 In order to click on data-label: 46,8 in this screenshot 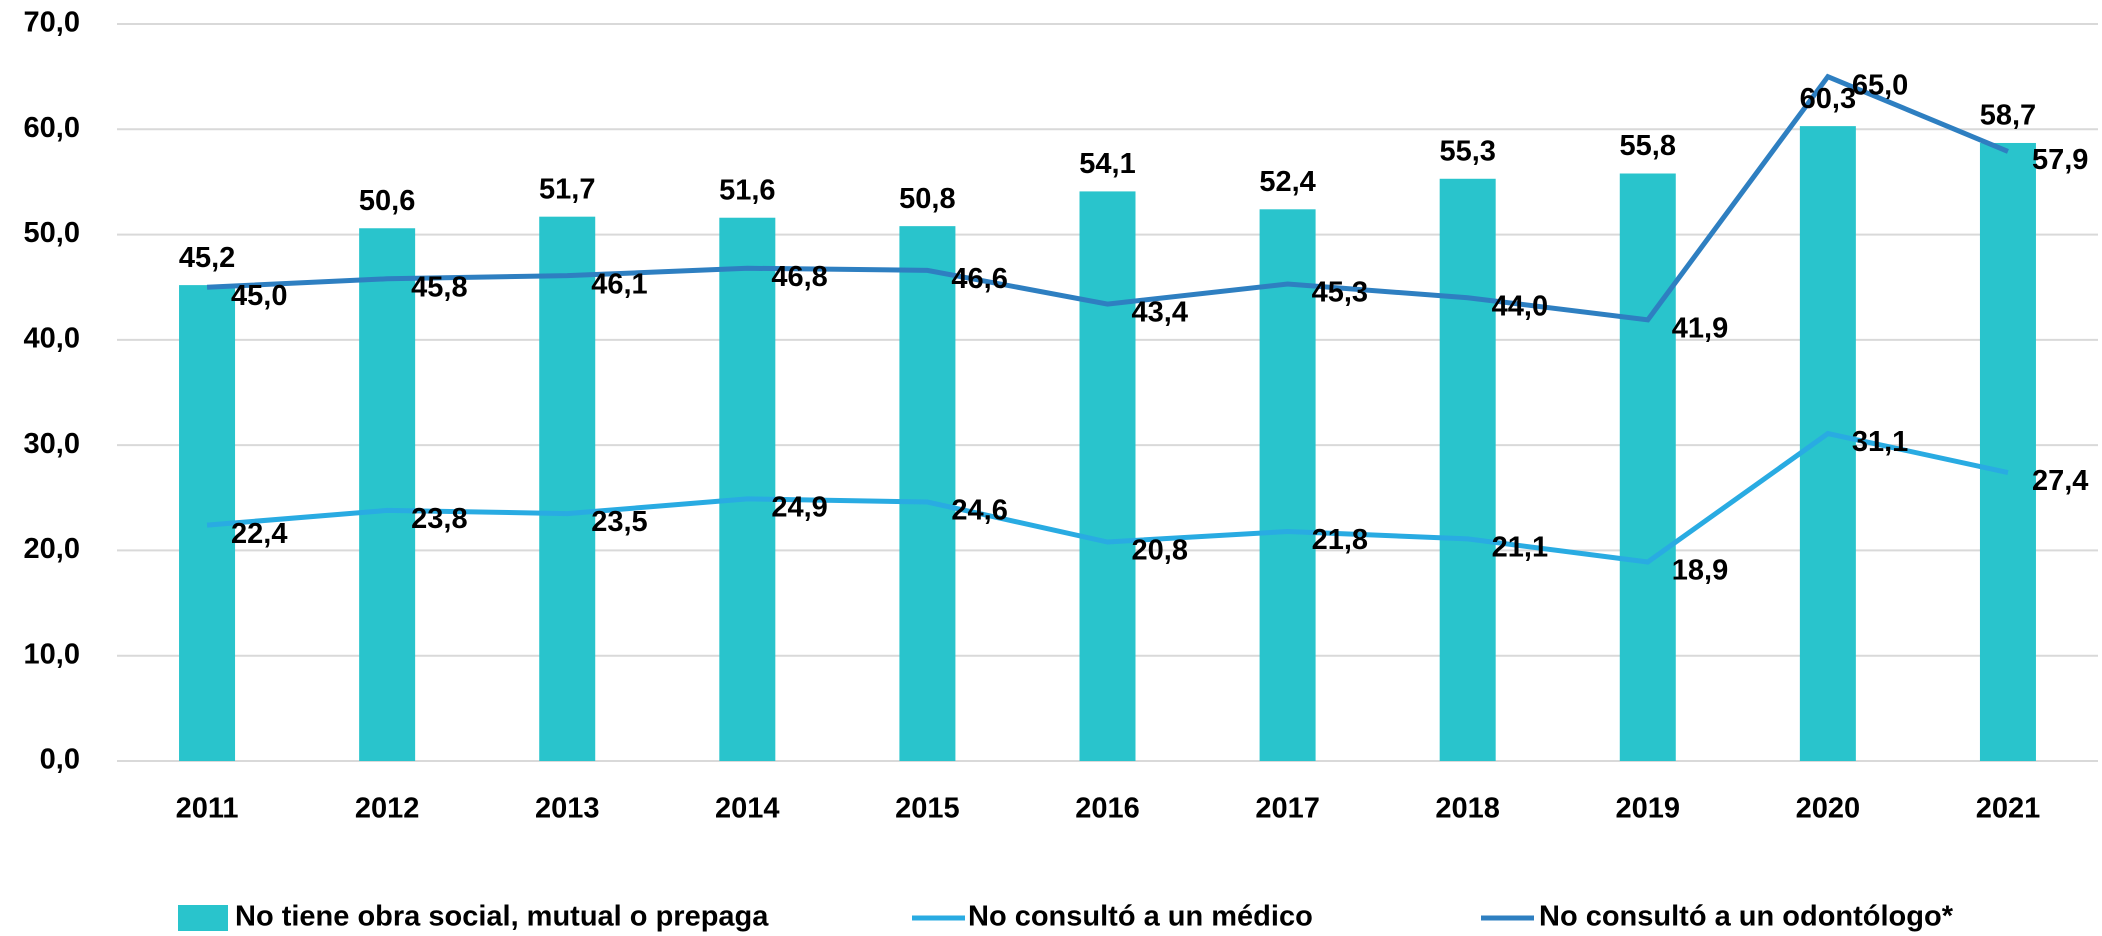, I will do `click(799, 277)`.